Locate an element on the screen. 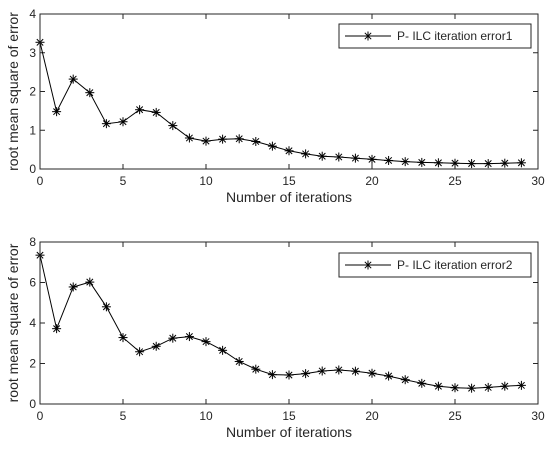  x-tick-labels-top: 0 5 10 15 20 25 30 is located at coordinates (291, 181).